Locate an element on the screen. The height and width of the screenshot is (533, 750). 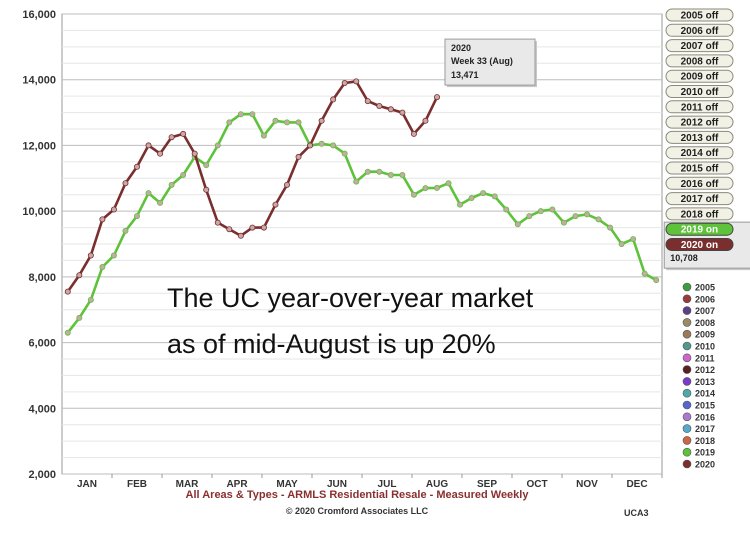
toggle-button-label: 2006 off is located at coordinates (700, 31).